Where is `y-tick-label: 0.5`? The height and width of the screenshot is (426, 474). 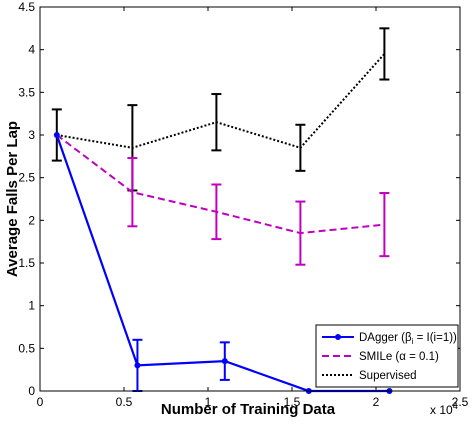 y-tick-label: 0.5 is located at coordinates (26, 348).